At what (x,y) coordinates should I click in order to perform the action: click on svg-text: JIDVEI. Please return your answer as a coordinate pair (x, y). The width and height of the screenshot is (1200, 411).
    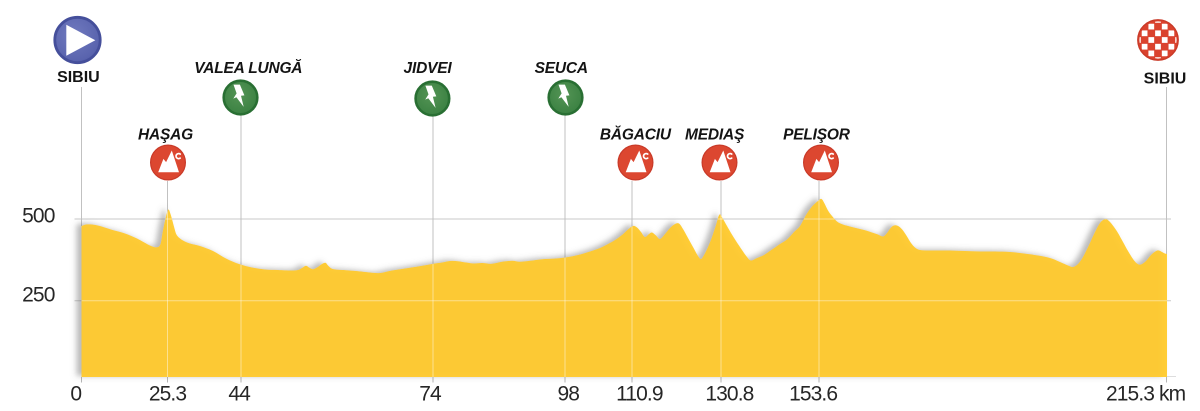
    Looking at the image, I should click on (428, 68).